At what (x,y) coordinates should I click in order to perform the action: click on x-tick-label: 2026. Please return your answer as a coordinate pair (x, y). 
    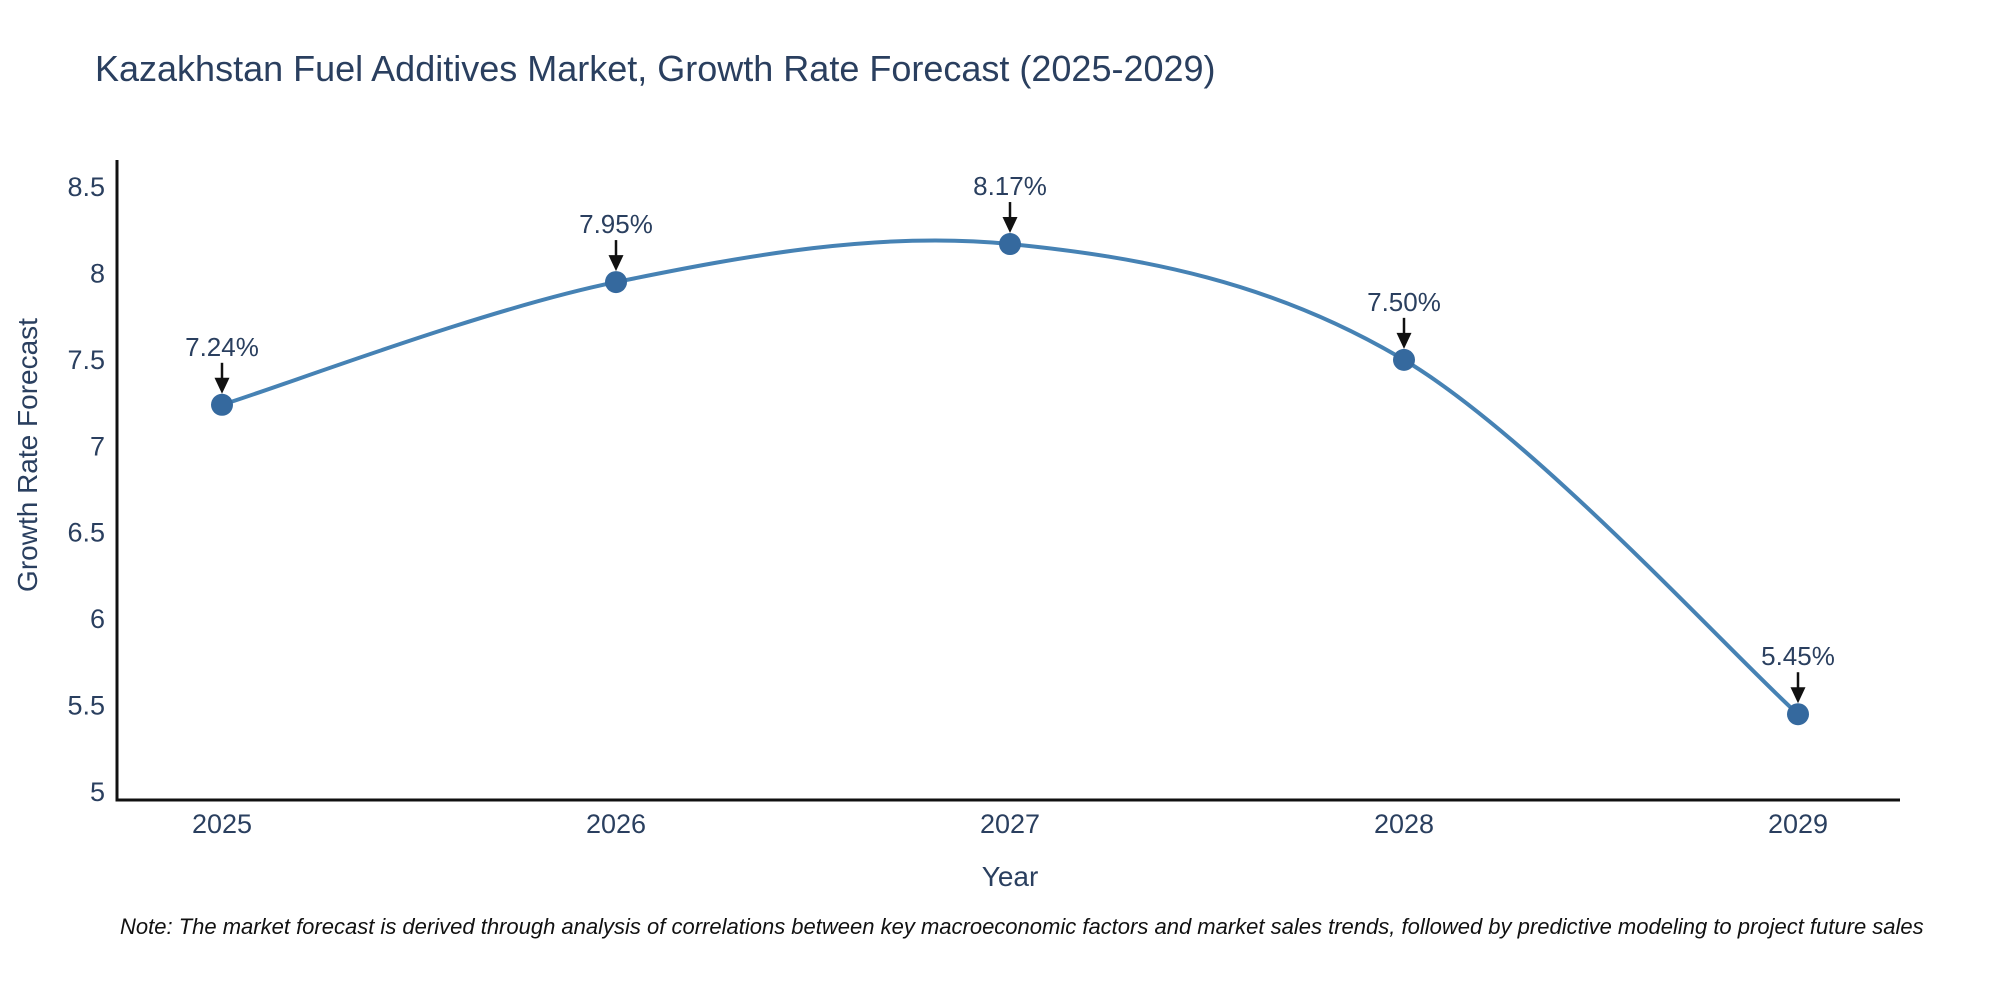
    Looking at the image, I should click on (616, 824).